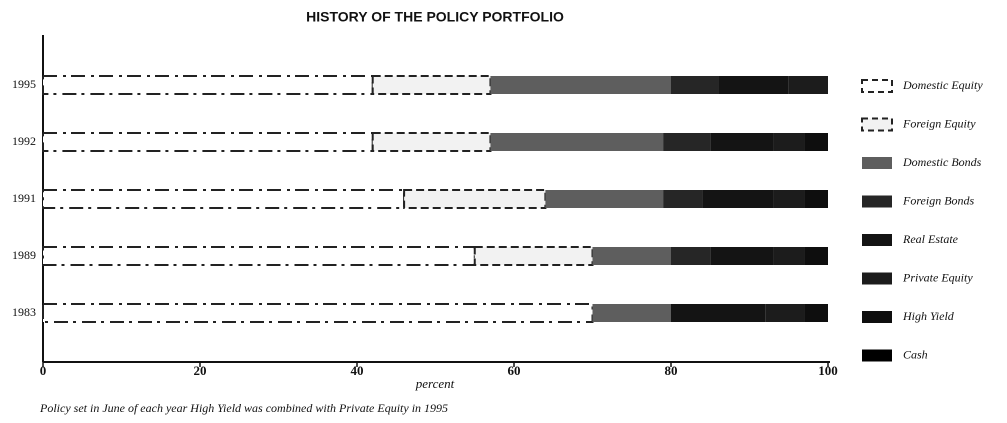  Describe the element at coordinates (357, 370) in the screenshot. I see `x-tick-label: 40` at that location.